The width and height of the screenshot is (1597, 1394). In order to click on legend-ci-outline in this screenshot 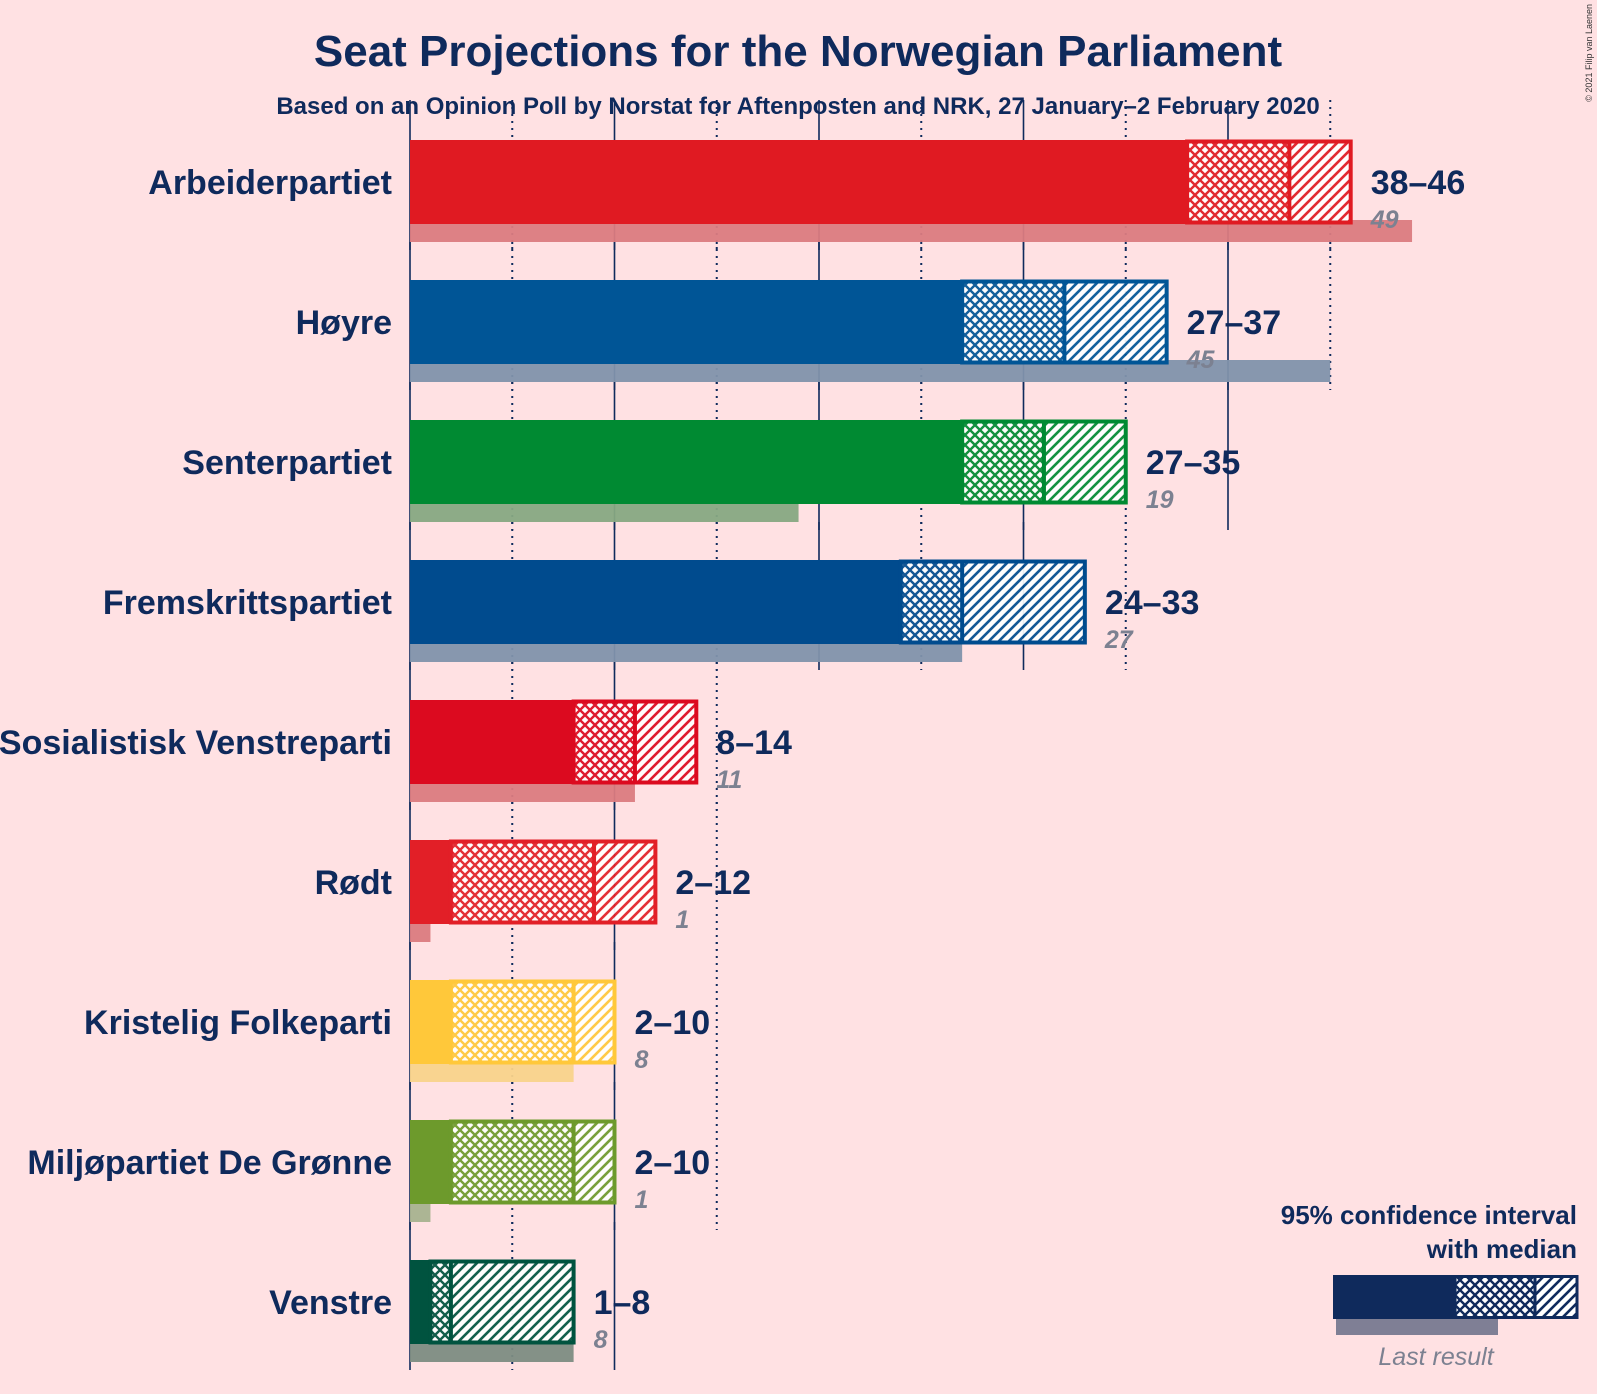, I will do `click(1516, 1297)`.